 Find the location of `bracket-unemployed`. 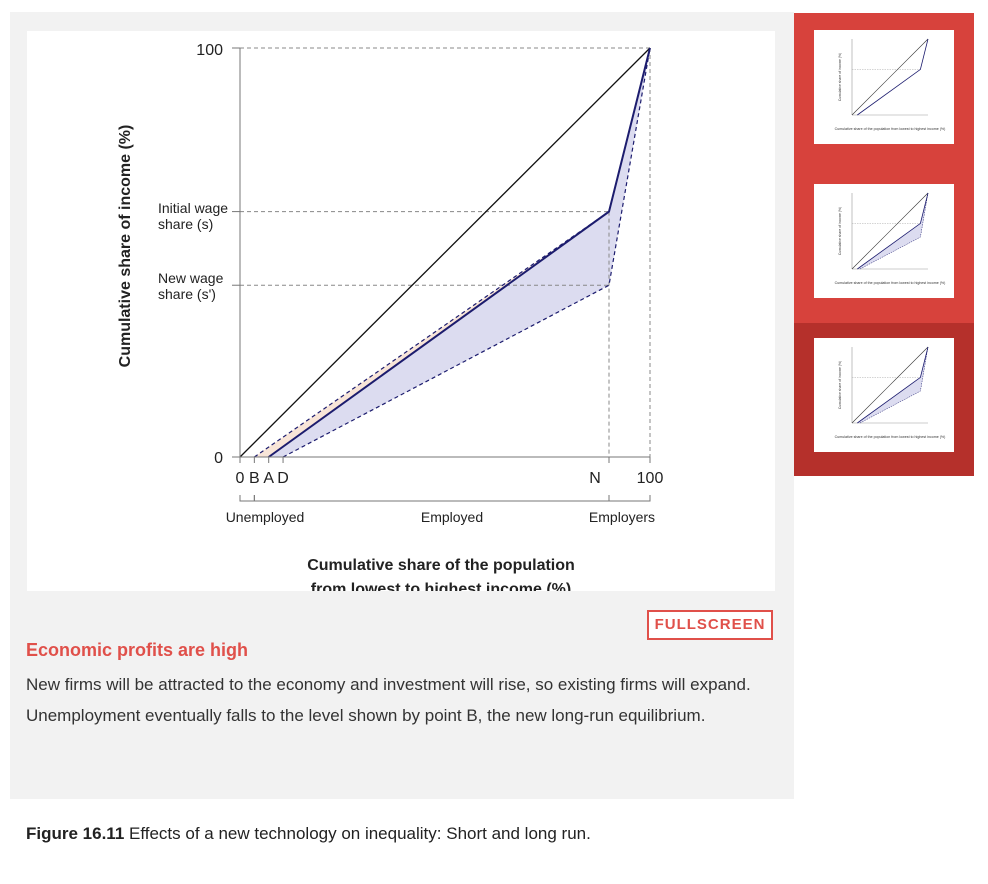

bracket-unemployed is located at coordinates (247, 498).